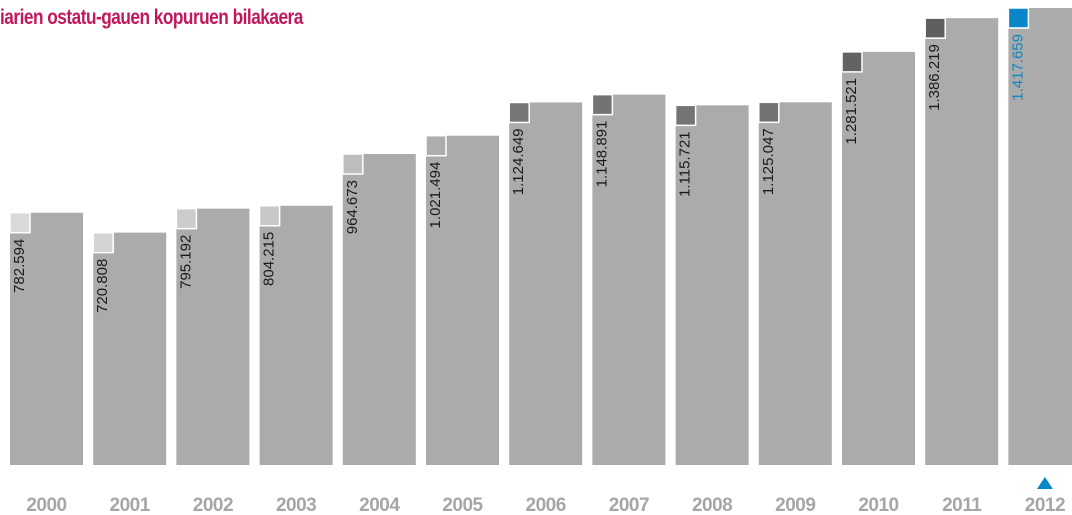 Image resolution: width=1072 pixels, height=515 pixels. I want to click on bar-marker-2010, so click(852, 62).